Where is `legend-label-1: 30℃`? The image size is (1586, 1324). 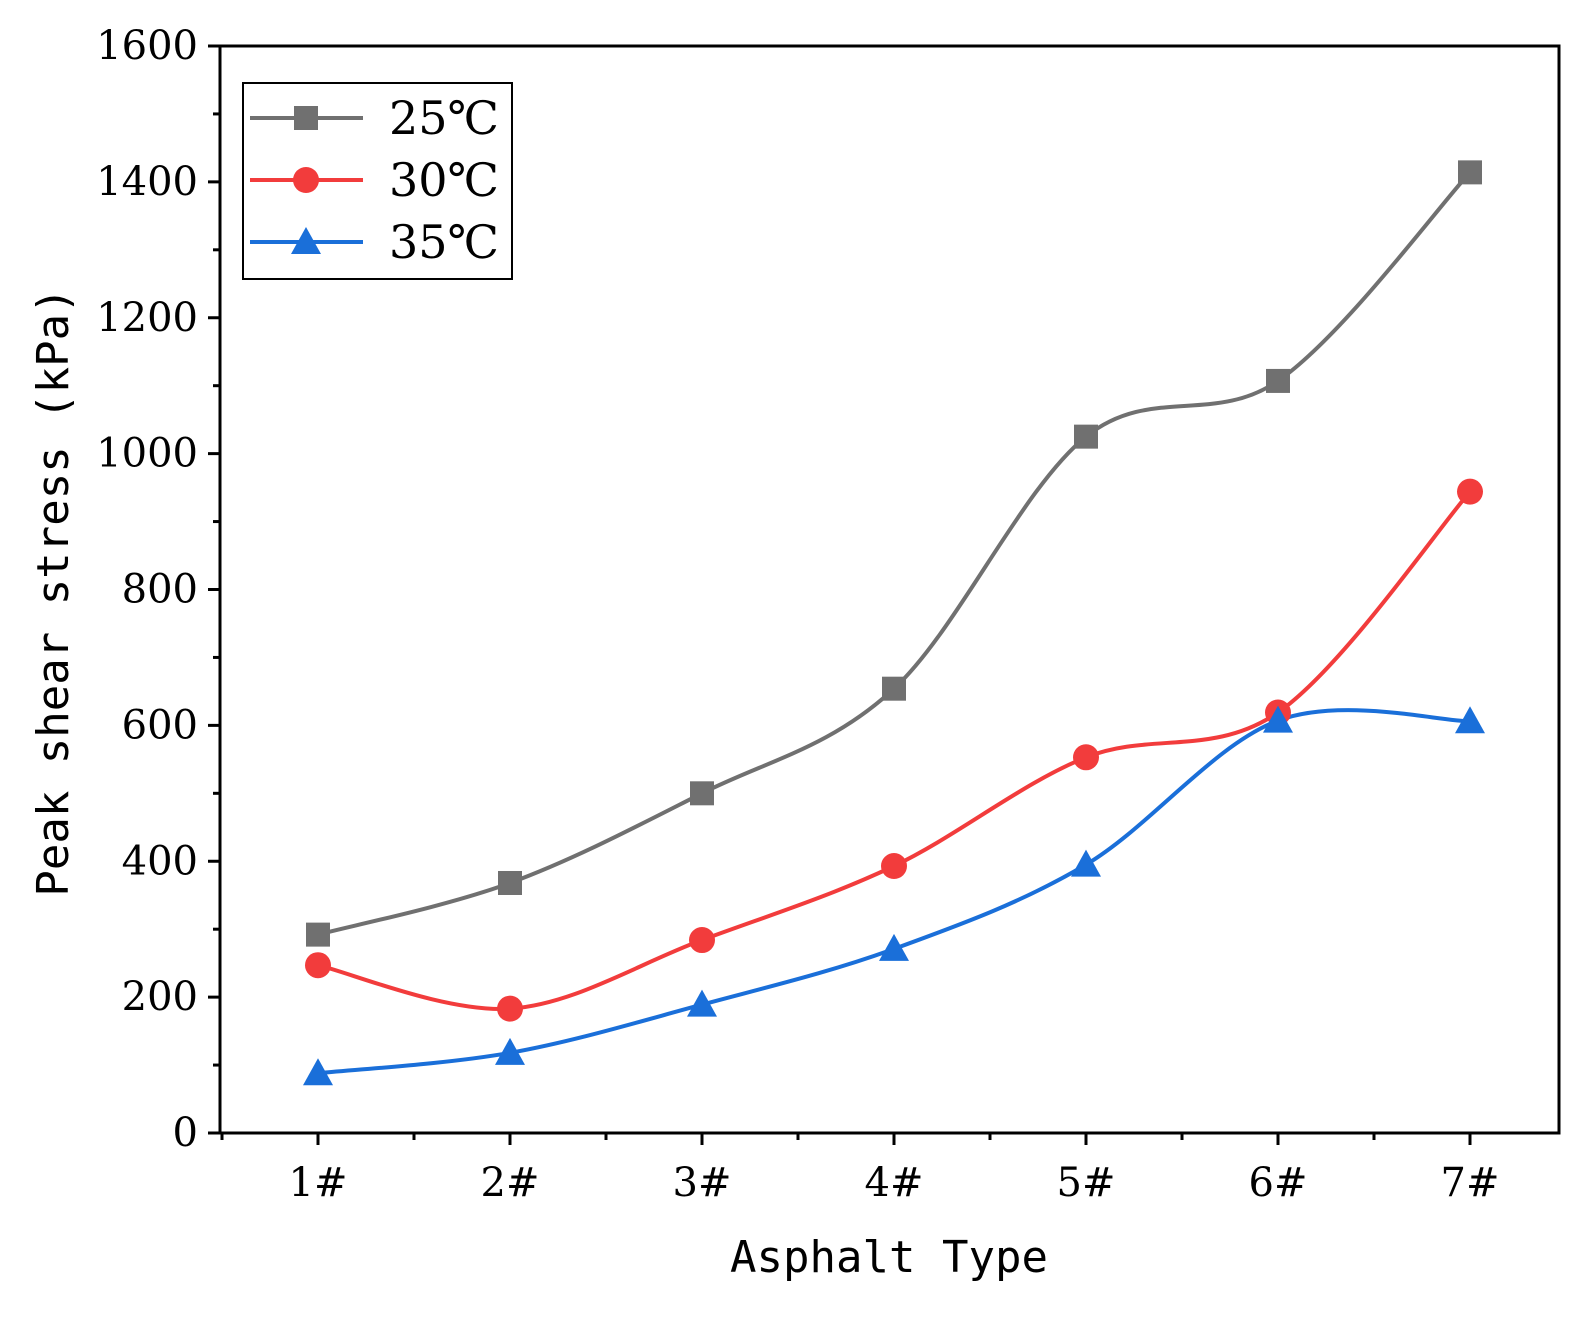
legend-label-1: 30℃ is located at coordinates (444, 180).